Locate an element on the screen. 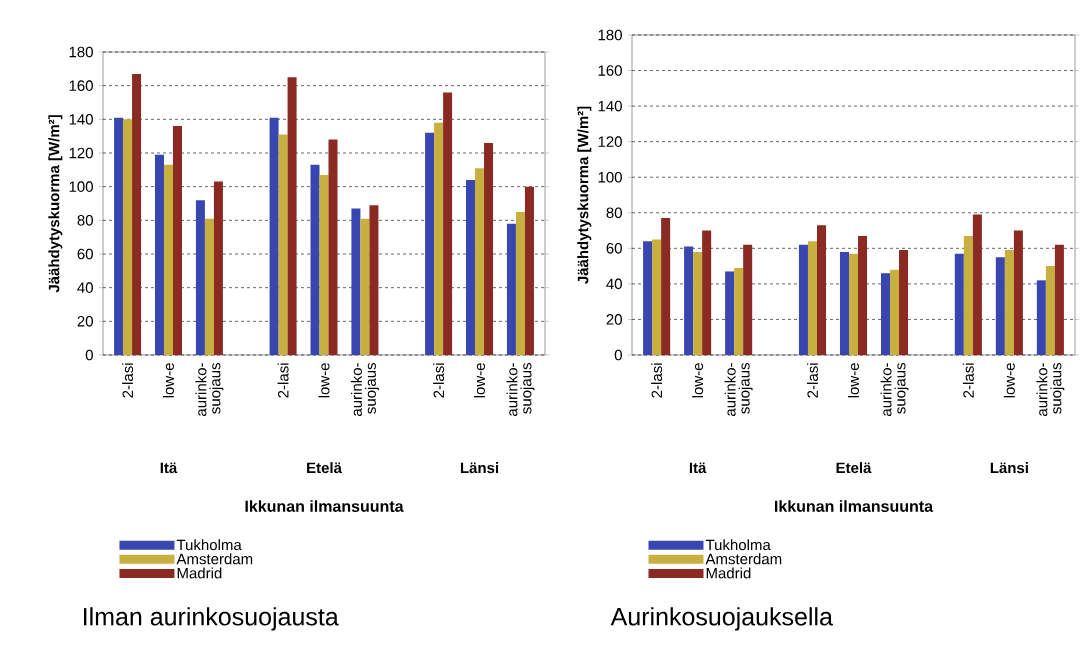 The height and width of the screenshot is (655, 1090). text: Aurinkosuojauksella is located at coordinates (721, 619).